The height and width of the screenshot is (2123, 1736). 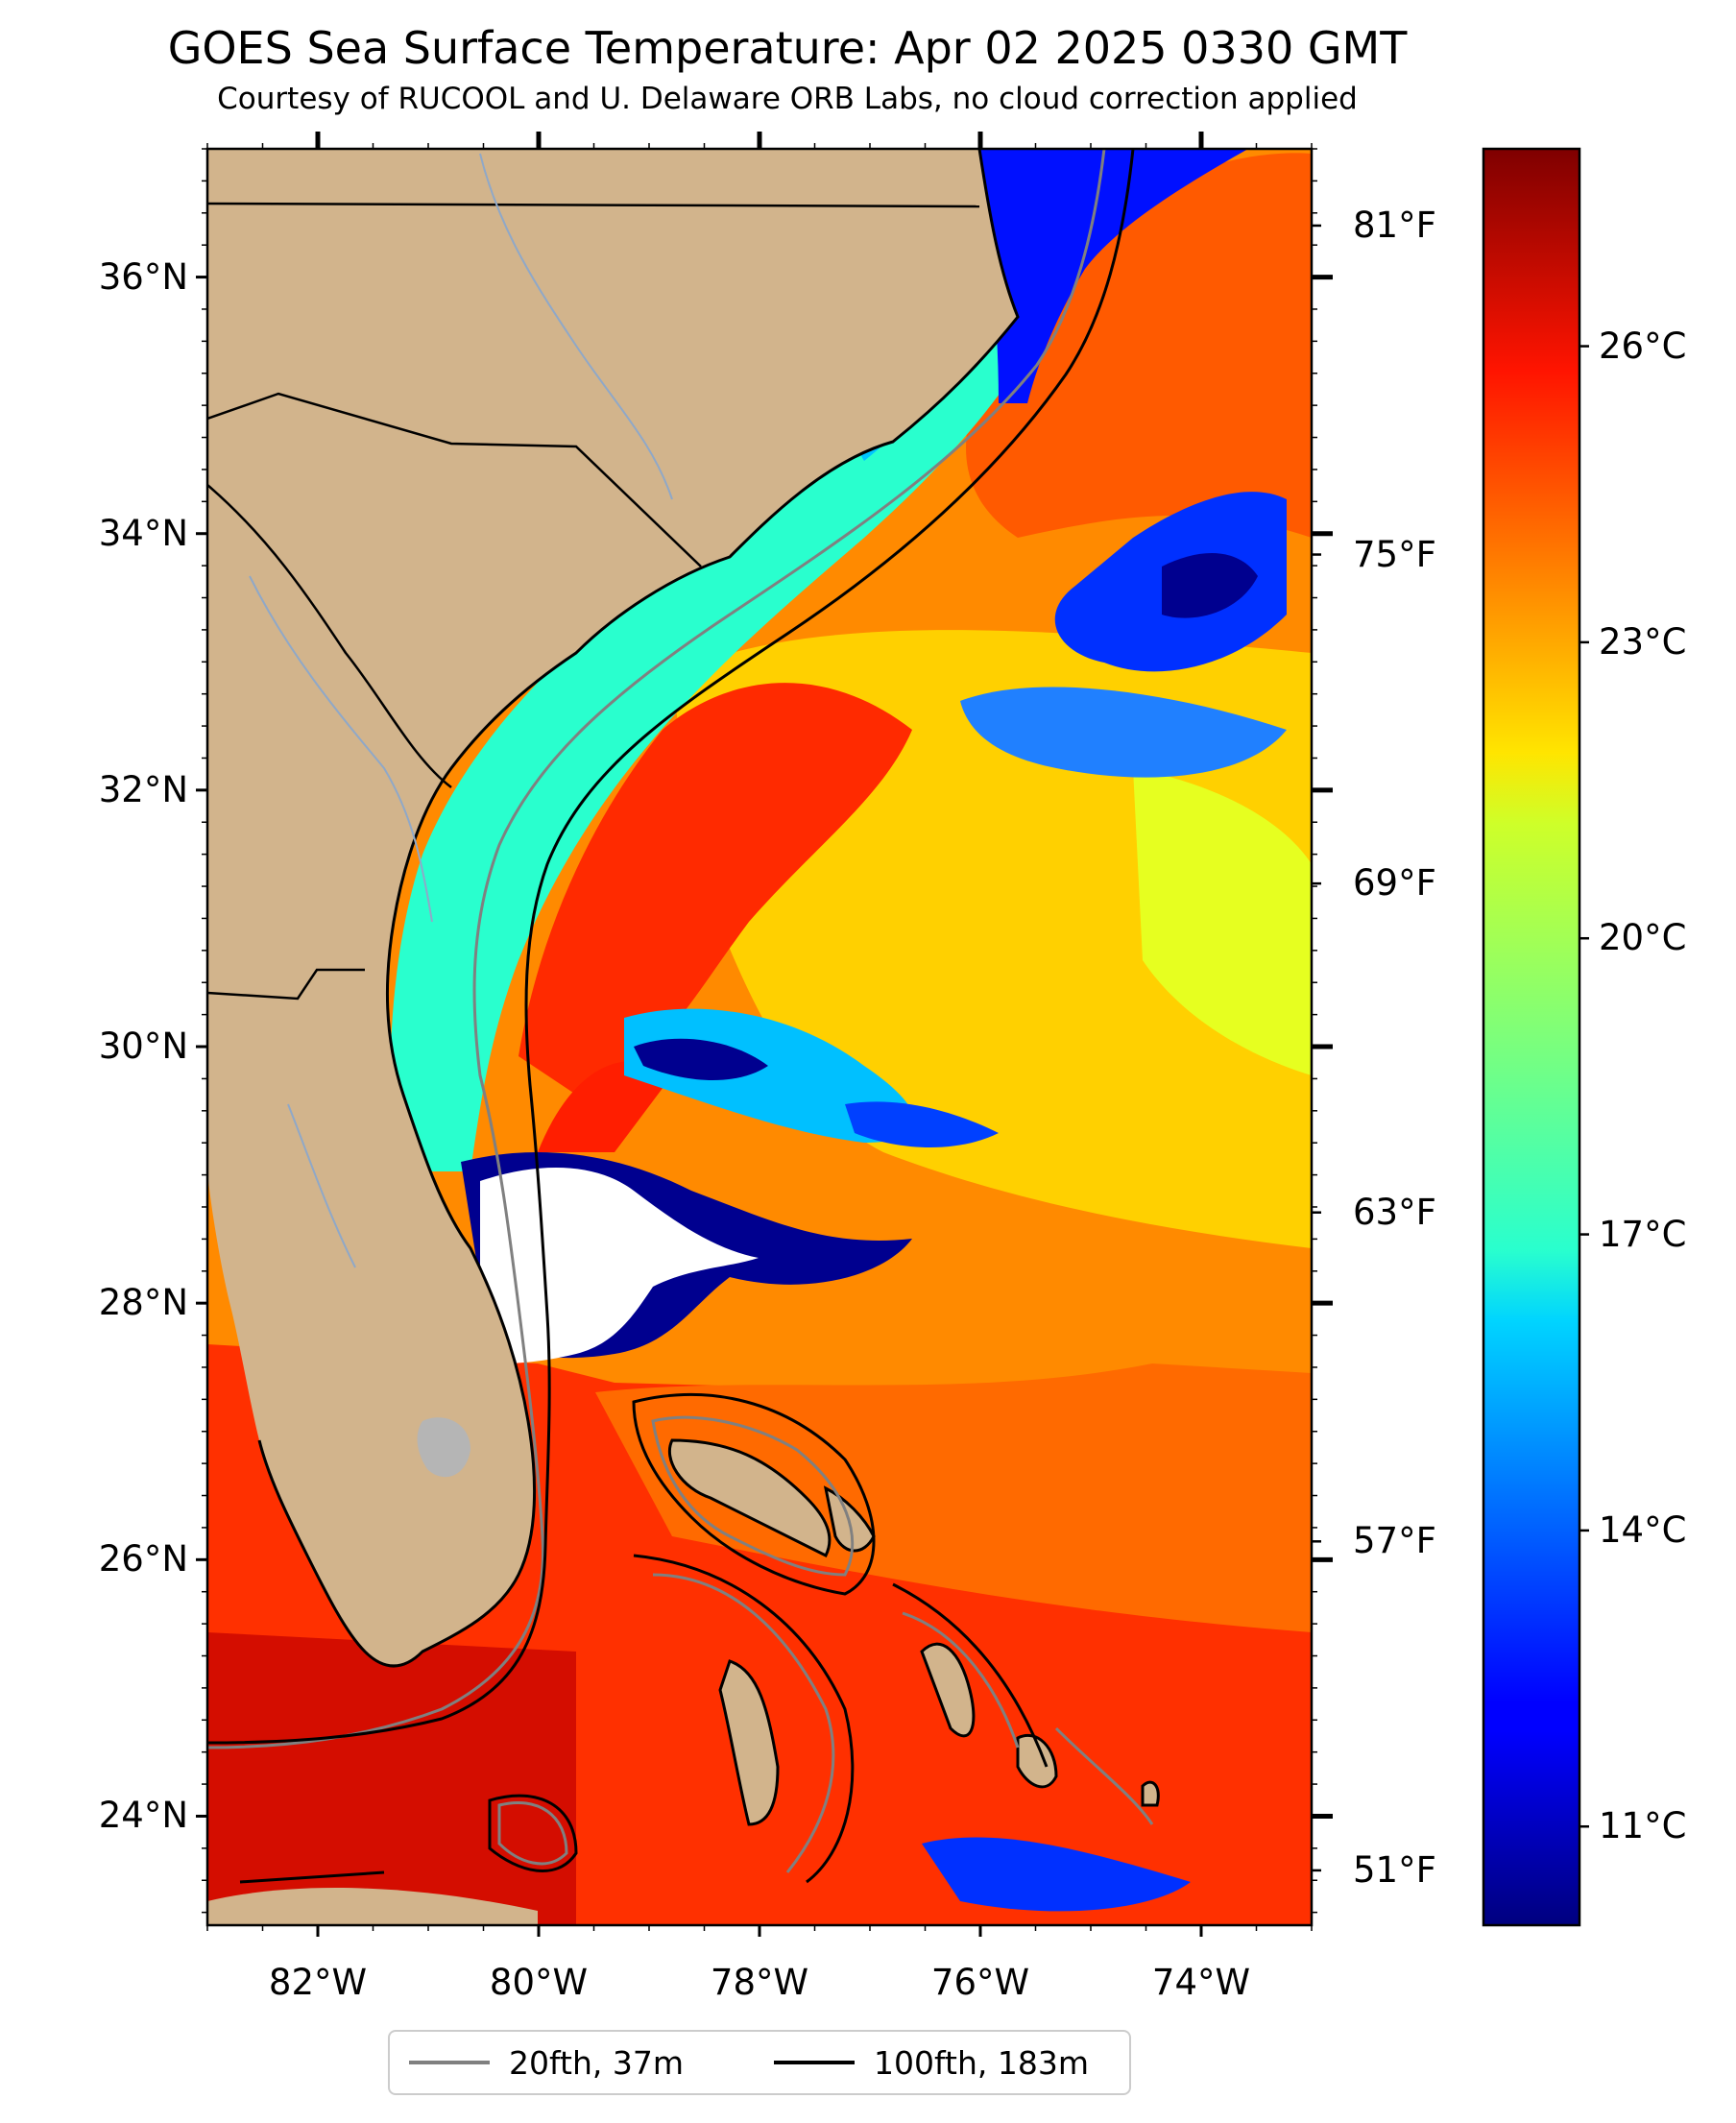 I want to click on sst-yellow-green, so click(x=1222, y=921).